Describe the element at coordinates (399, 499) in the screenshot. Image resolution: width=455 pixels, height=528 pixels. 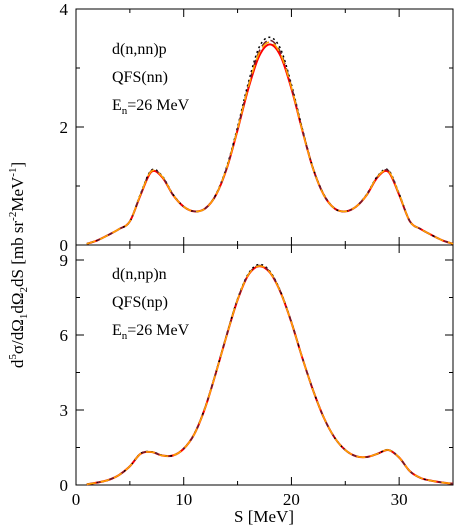
I see `xtick-label: 30` at that location.